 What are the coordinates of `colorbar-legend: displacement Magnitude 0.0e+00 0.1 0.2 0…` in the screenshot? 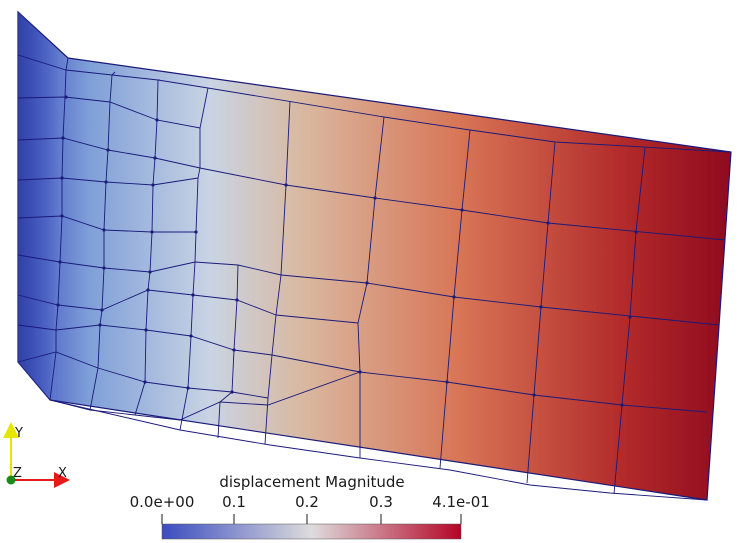 It's located at (310, 506).